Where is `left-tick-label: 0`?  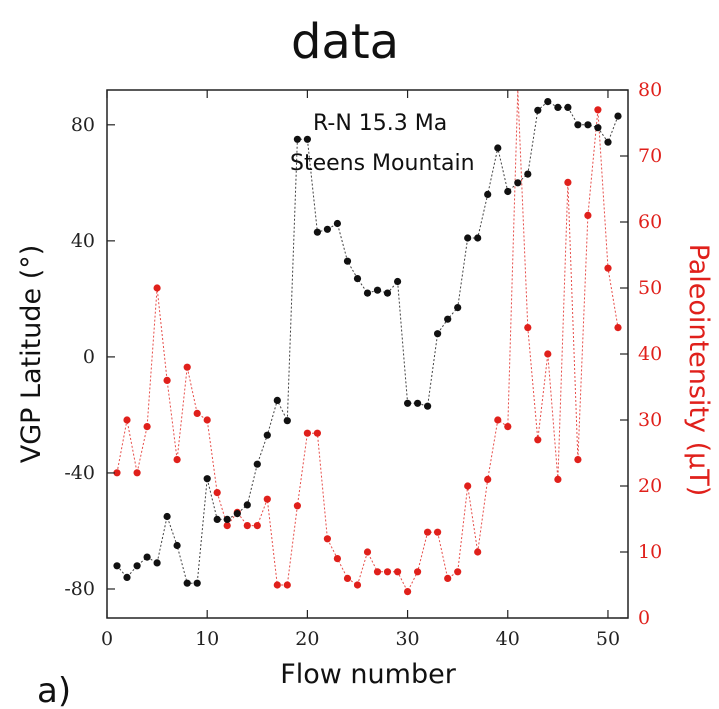
left-tick-label: 0 is located at coordinates (89, 357).